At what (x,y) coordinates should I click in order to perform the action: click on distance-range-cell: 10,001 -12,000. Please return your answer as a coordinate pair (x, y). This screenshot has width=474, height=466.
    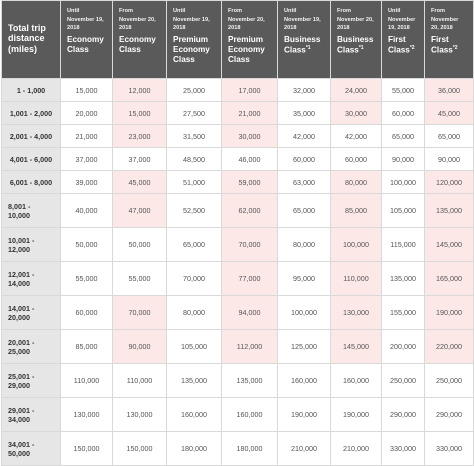
    Looking at the image, I should click on (31, 244).